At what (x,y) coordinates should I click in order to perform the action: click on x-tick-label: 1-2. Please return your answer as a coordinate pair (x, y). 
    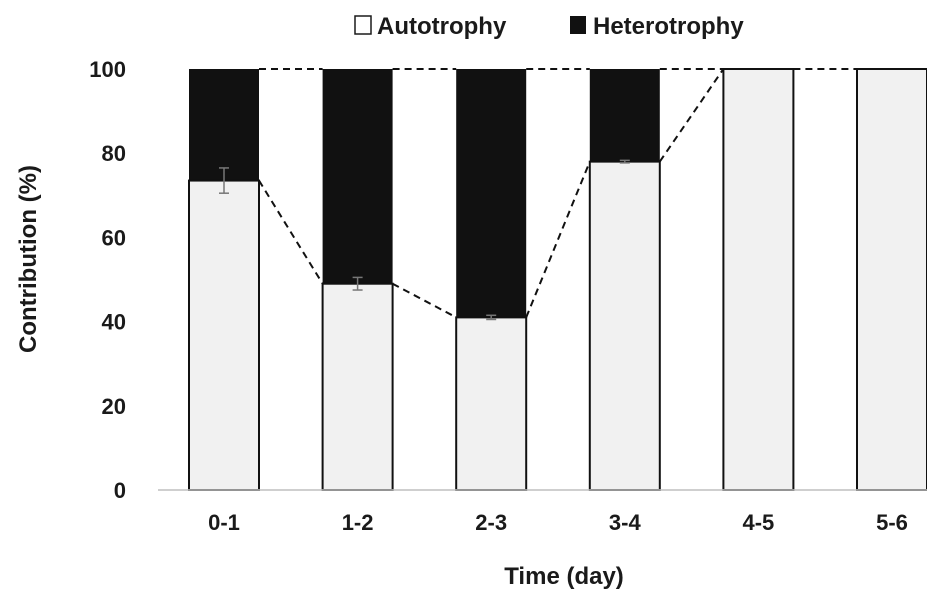
    Looking at the image, I should click on (358, 522).